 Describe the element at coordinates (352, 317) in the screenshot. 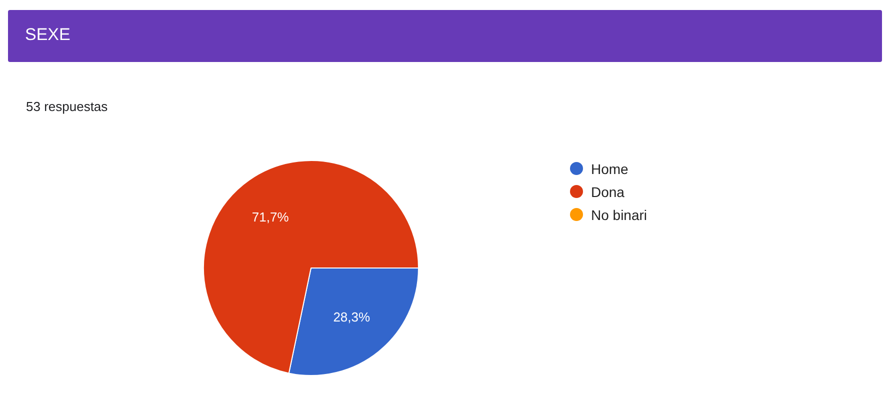

I see `data-label: 28,3%` at that location.